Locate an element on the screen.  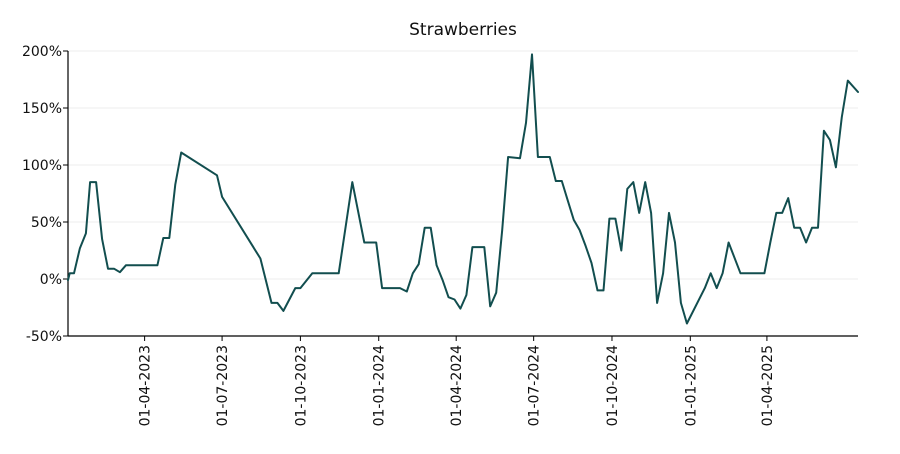
x-tick-label: 01-10-2023 is located at coordinates (301, 385).